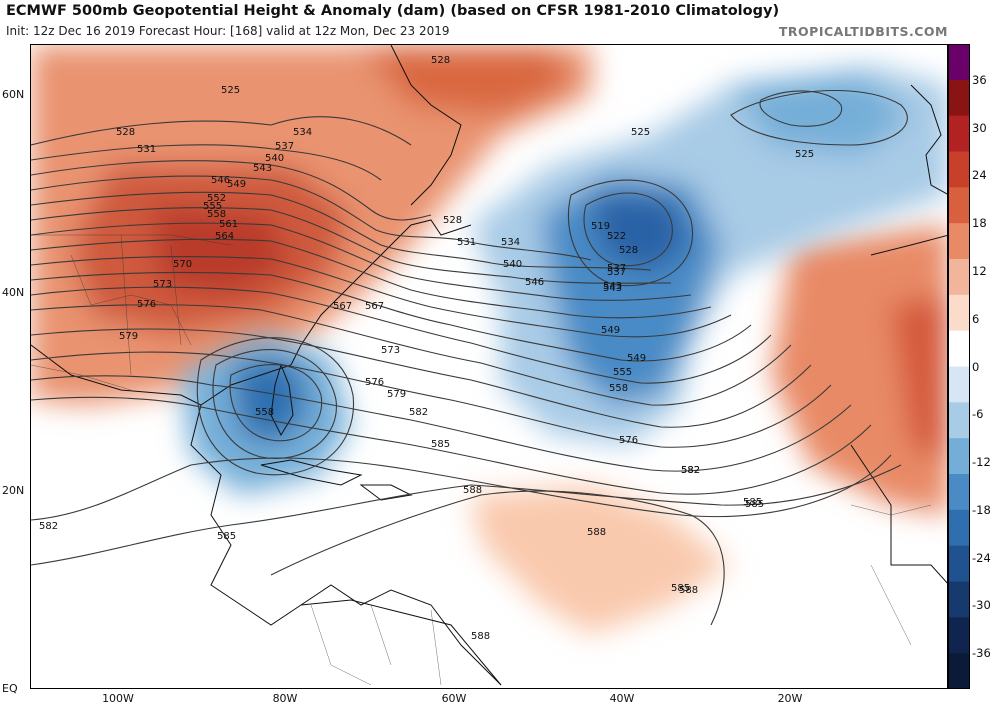 The width and height of the screenshot is (1000, 708). I want to click on colorbar-tick-label: -36, so click(981, 653).